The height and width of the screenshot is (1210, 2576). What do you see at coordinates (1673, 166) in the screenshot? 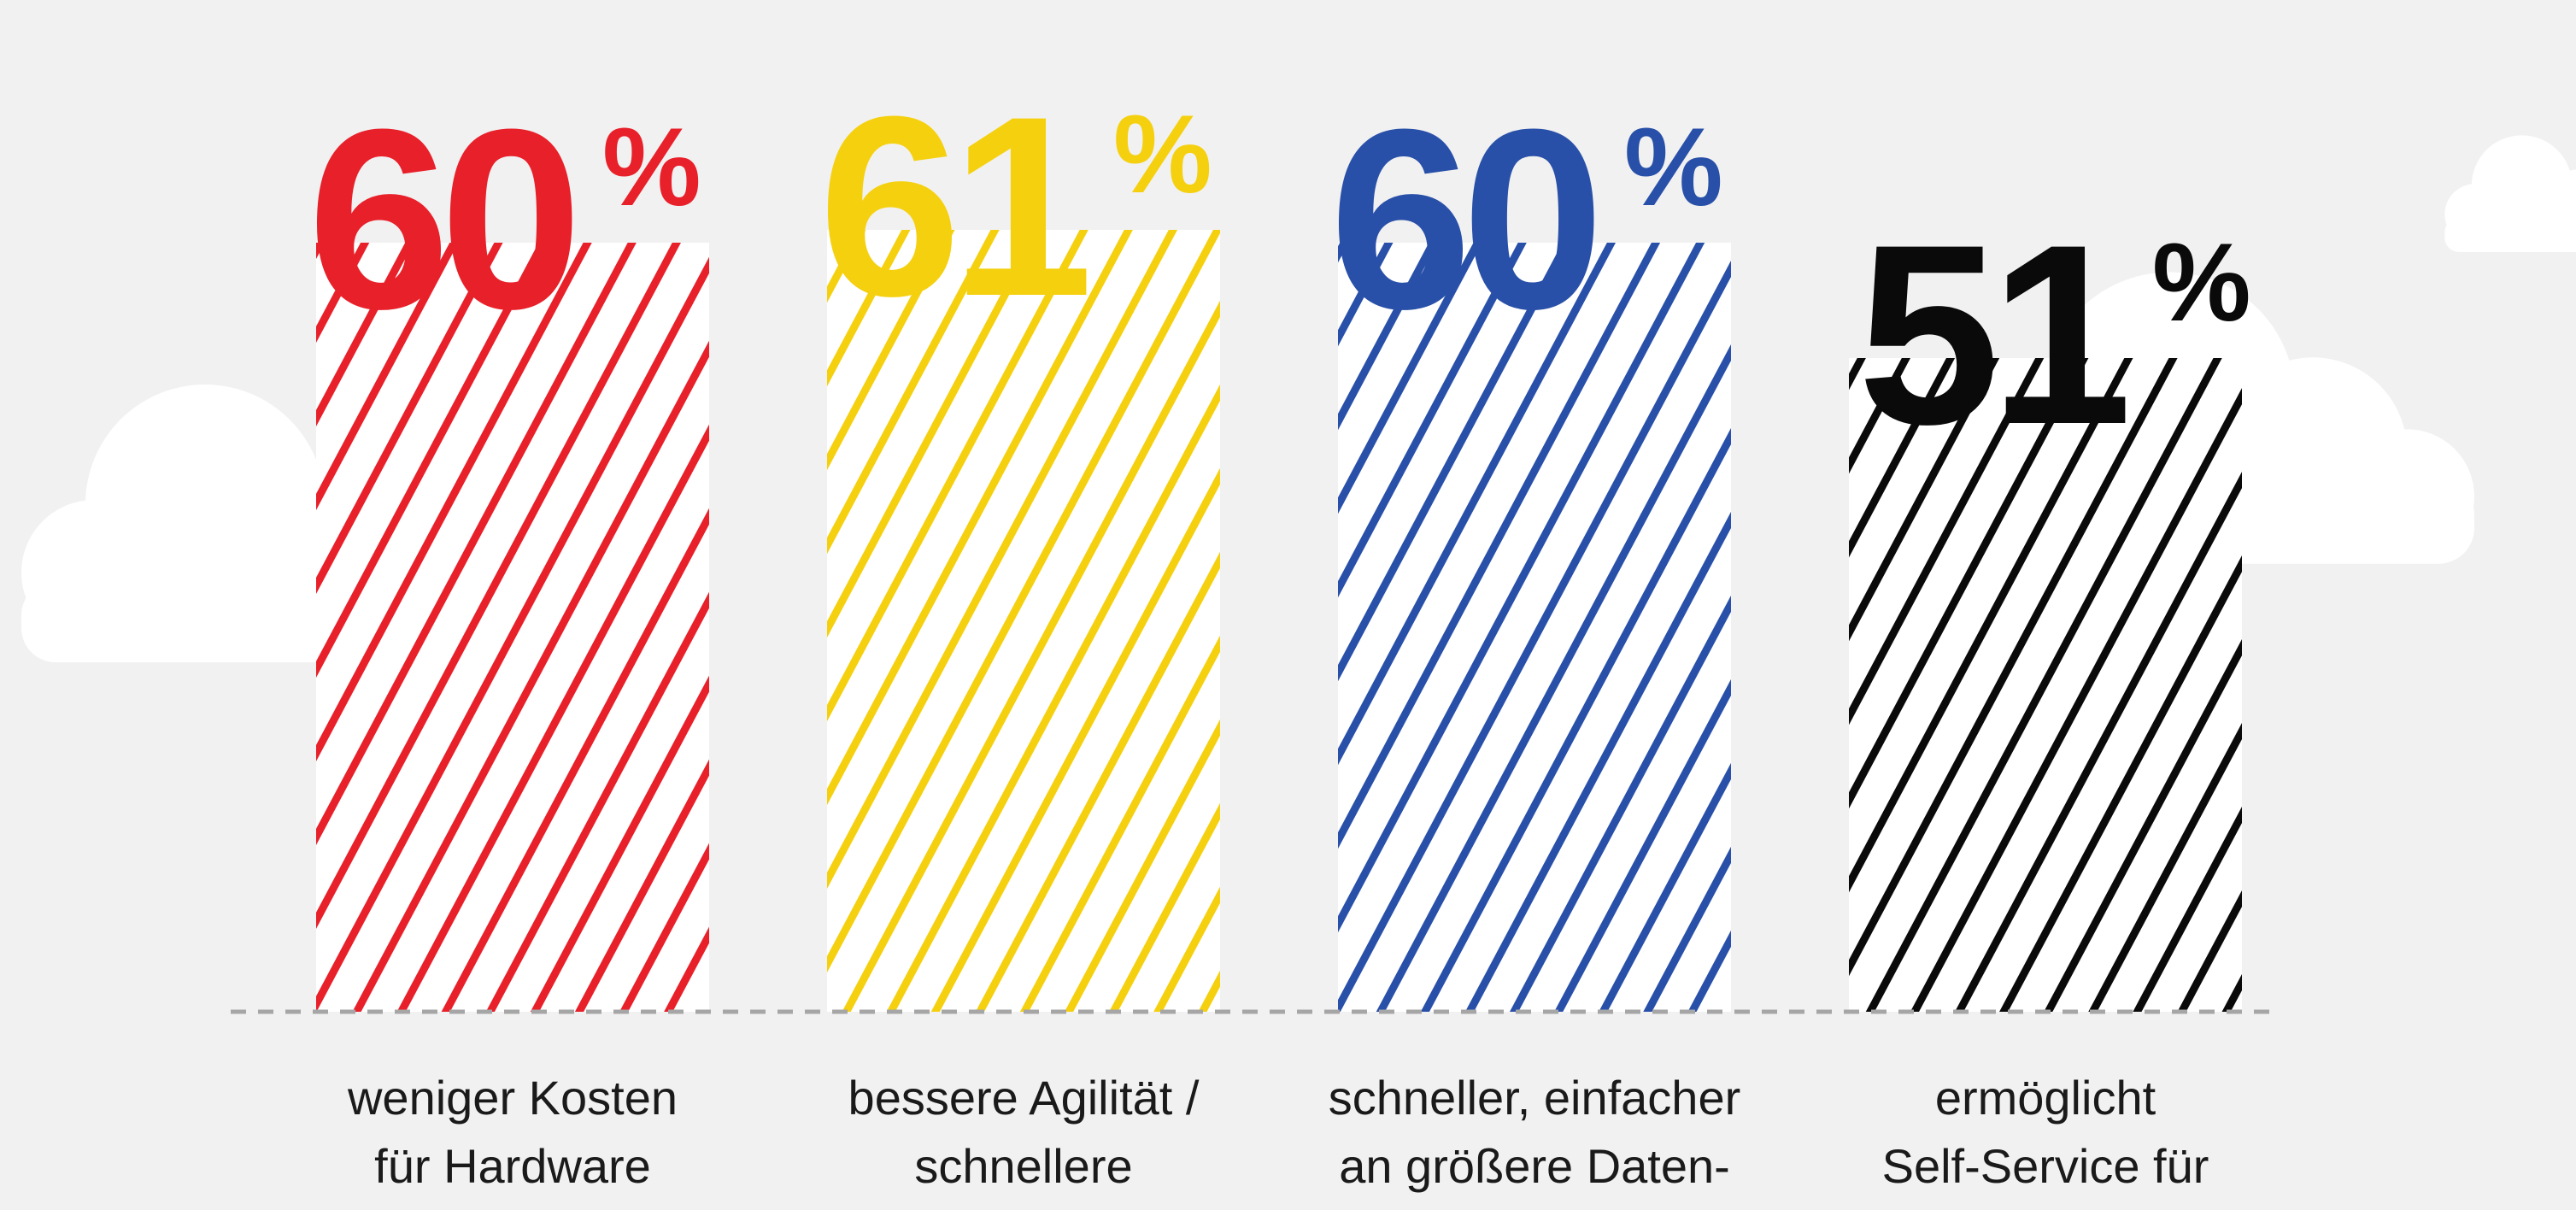
I see `percent-sign-3: %` at bounding box center [1673, 166].